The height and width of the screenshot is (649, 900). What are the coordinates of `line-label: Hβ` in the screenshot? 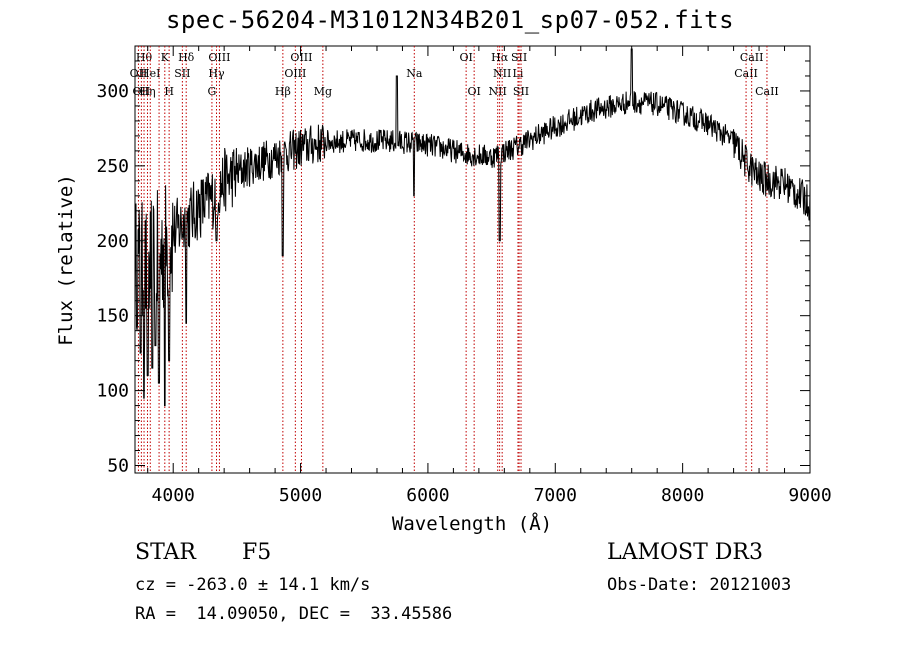 It's located at (283, 91).